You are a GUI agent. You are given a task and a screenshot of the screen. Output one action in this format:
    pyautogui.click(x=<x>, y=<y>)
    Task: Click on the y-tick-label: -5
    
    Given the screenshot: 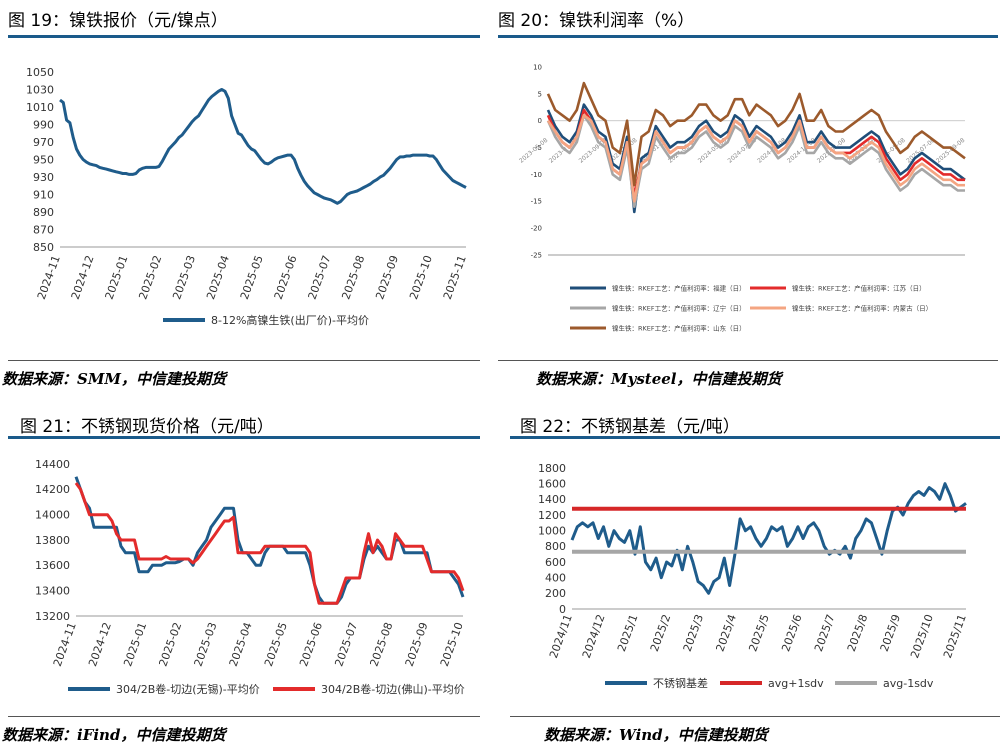 What is the action you would take?
    pyautogui.click(x=538, y=148)
    